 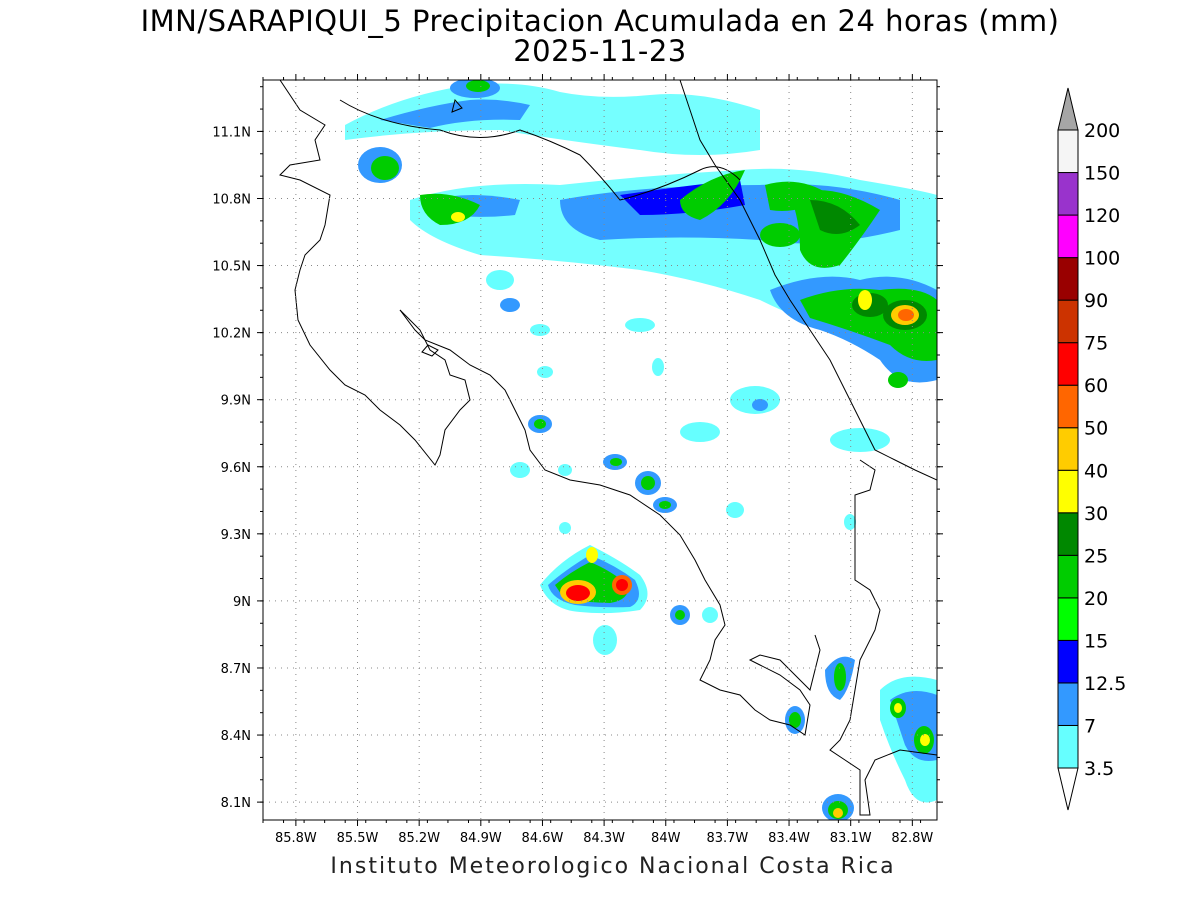 What do you see at coordinates (1068, 789) in the screenshot?
I see `colorbar-min-arrow` at bounding box center [1068, 789].